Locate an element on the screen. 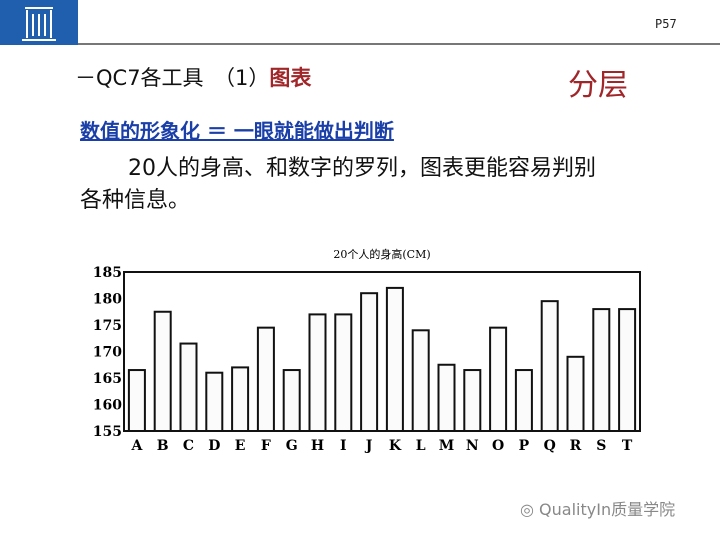  x-tick-label: B is located at coordinates (163, 446).